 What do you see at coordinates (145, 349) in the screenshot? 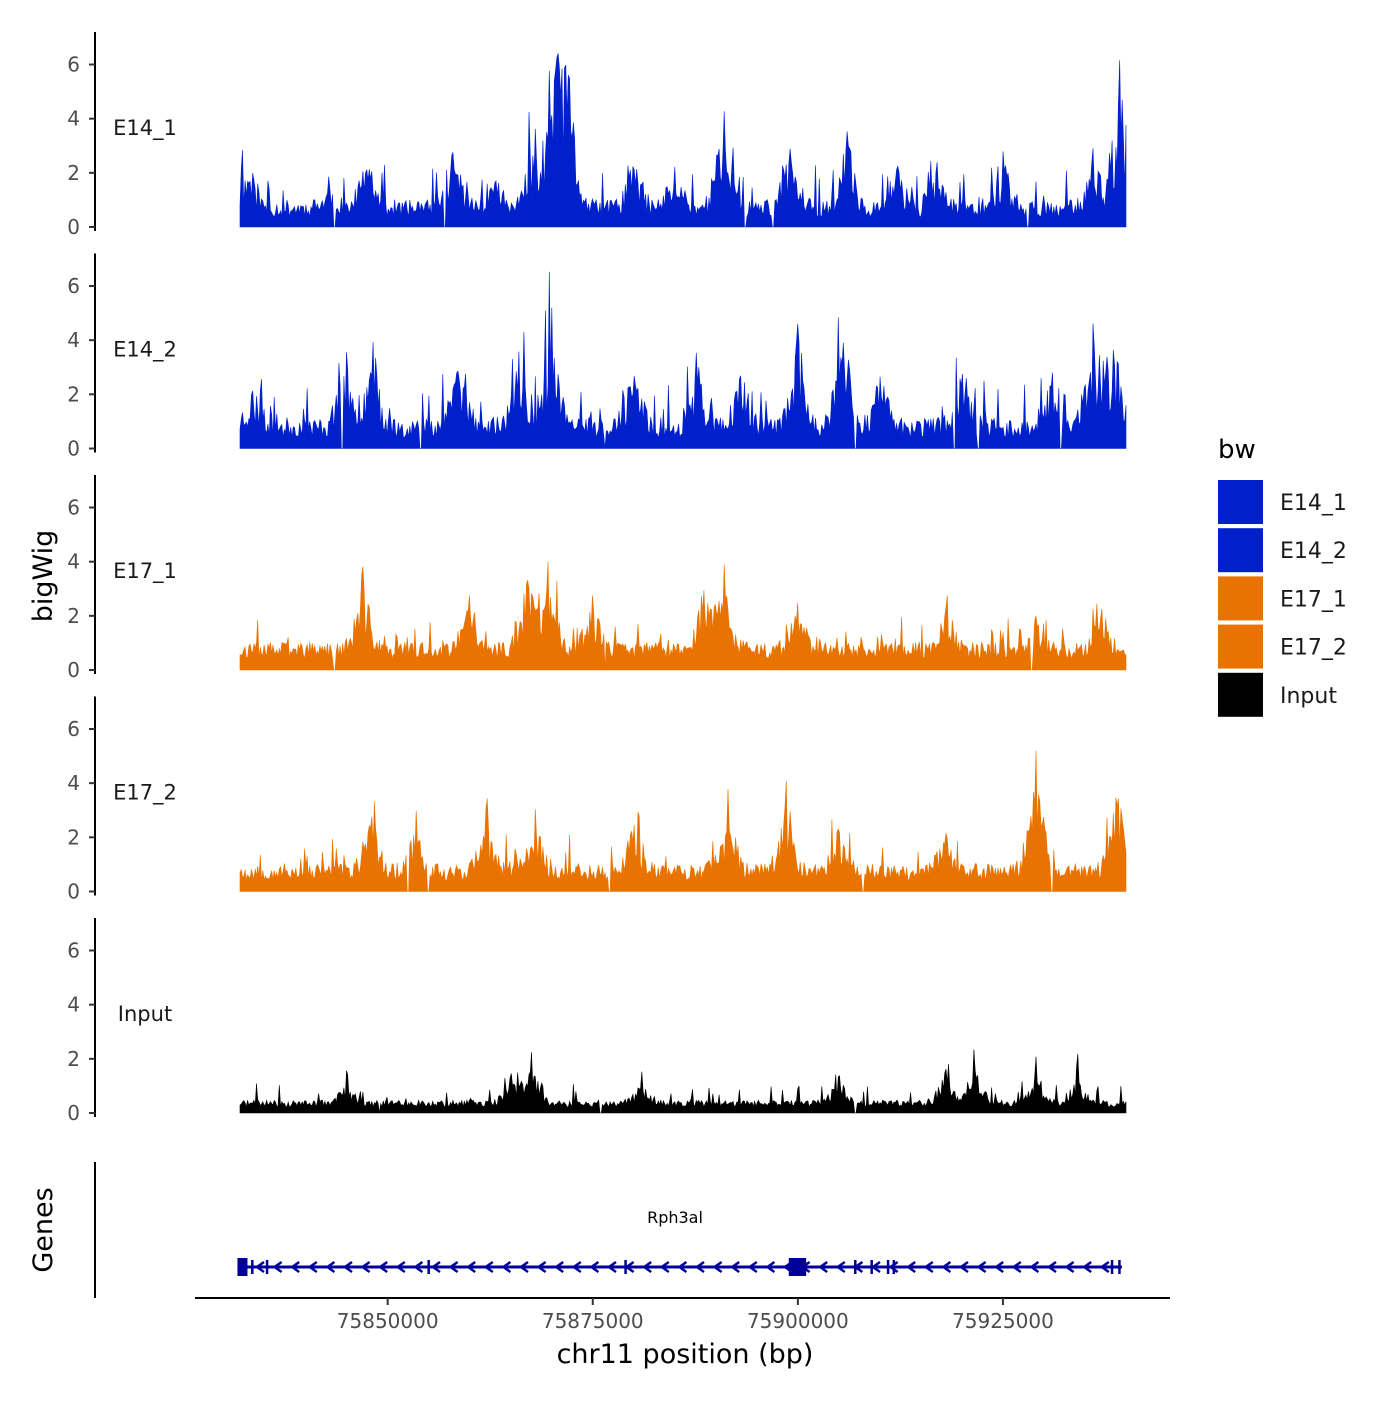
I see `track-label: E14_2` at bounding box center [145, 349].